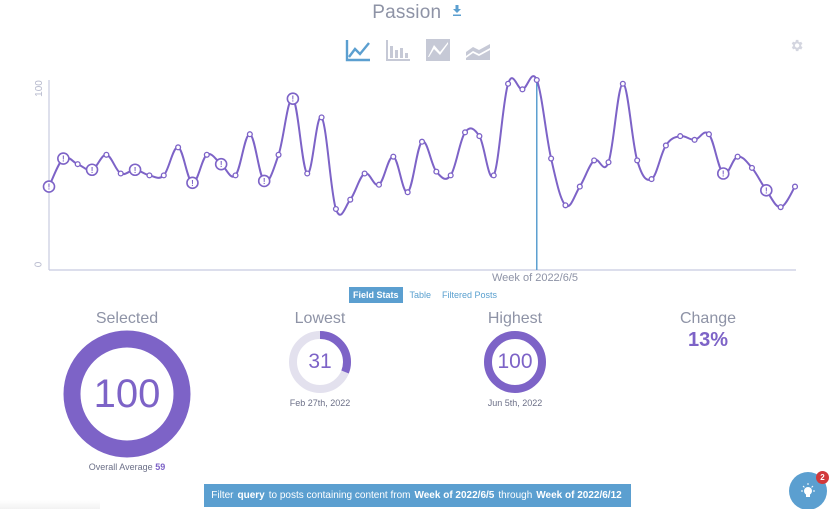 The height and width of the screenshot is (509, 834). What do you see at coordinates (120, 467) in the screenshot?
I see `overall-average-label: Overall Average` at bounding box center [120, 467].